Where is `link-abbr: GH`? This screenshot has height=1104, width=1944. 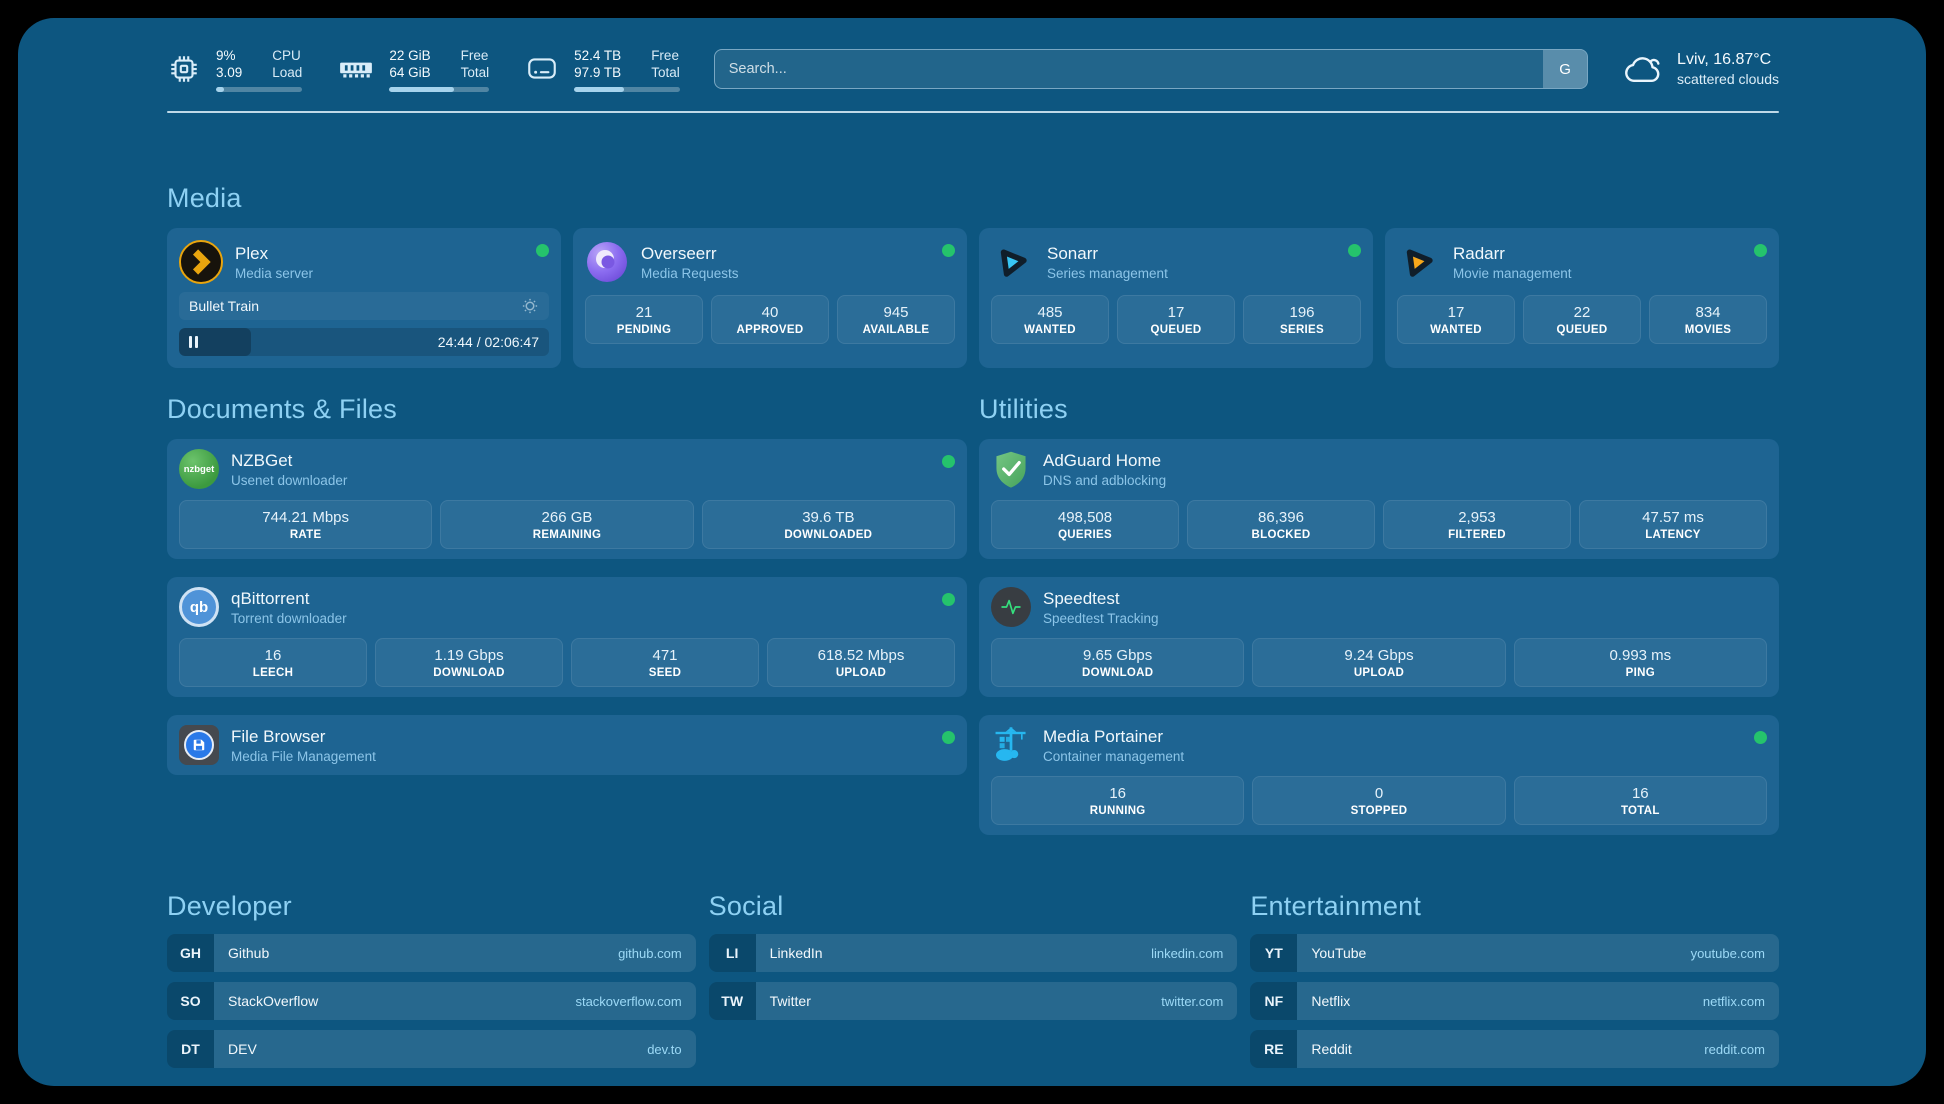 link-abbr: GH is located at coordinates (190, 953).